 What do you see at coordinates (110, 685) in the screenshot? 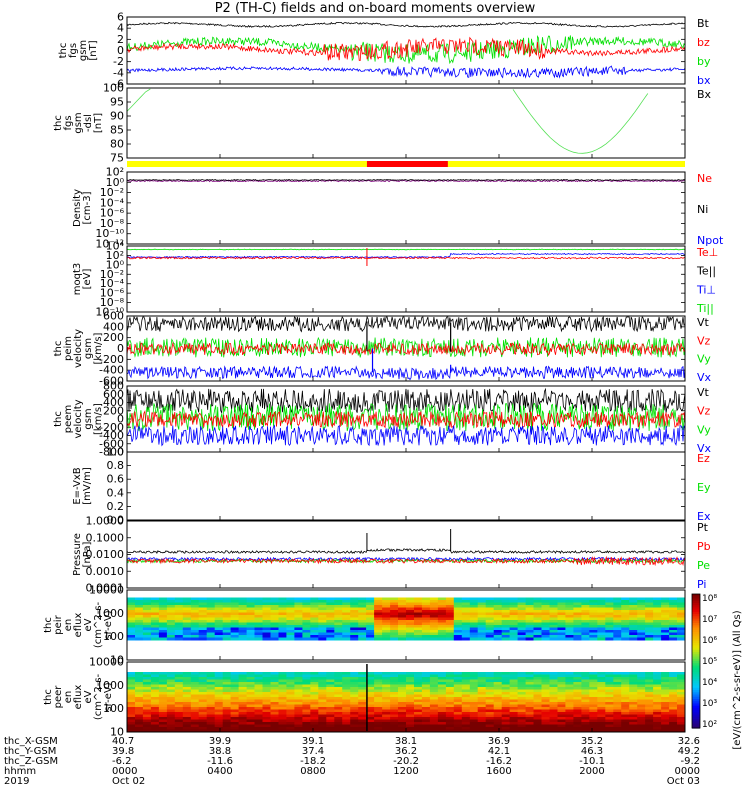
I see `y-tick-label: 1000` at bounding box center [110, 685].